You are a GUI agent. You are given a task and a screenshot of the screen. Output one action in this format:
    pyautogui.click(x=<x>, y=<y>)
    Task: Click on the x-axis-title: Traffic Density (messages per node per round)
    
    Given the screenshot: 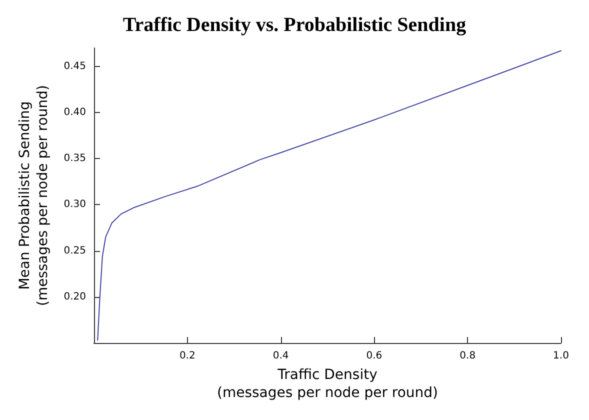 What is the action you would take?
    pyautogui.click(x=327, y=383)
    